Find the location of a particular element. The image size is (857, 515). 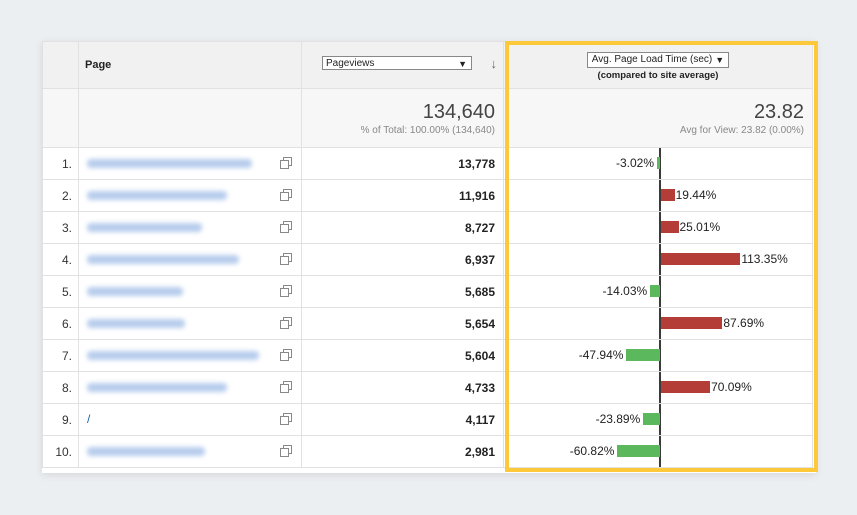

pageviews-cell: 5,685 is located at coordinates (402, 291).